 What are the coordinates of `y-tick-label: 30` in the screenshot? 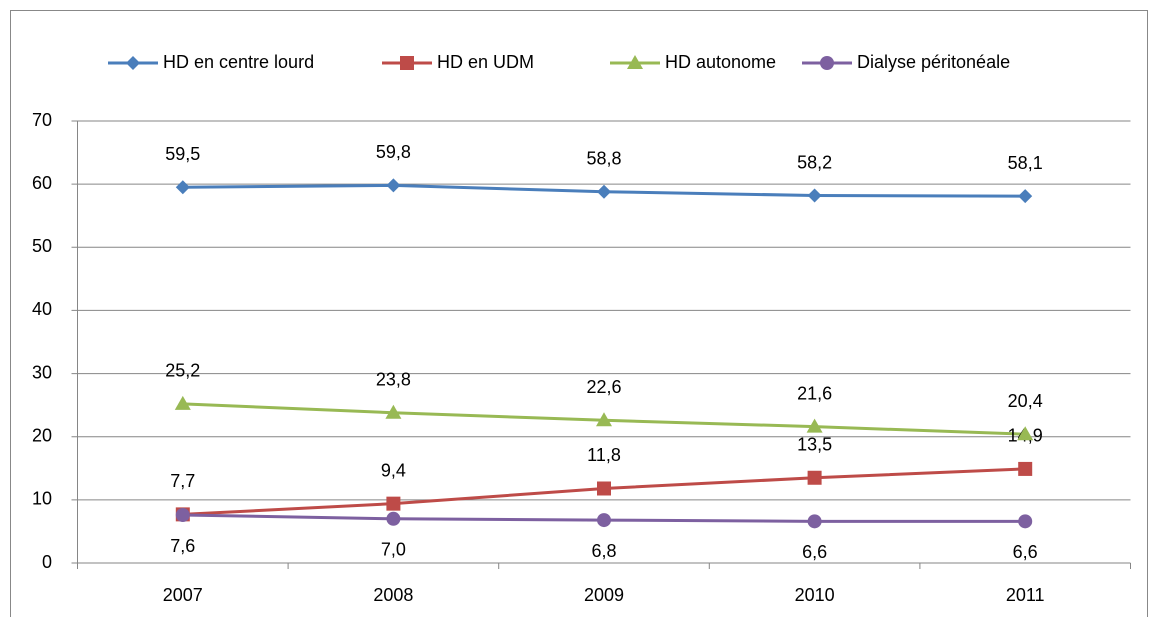 It's located at (42, 372).